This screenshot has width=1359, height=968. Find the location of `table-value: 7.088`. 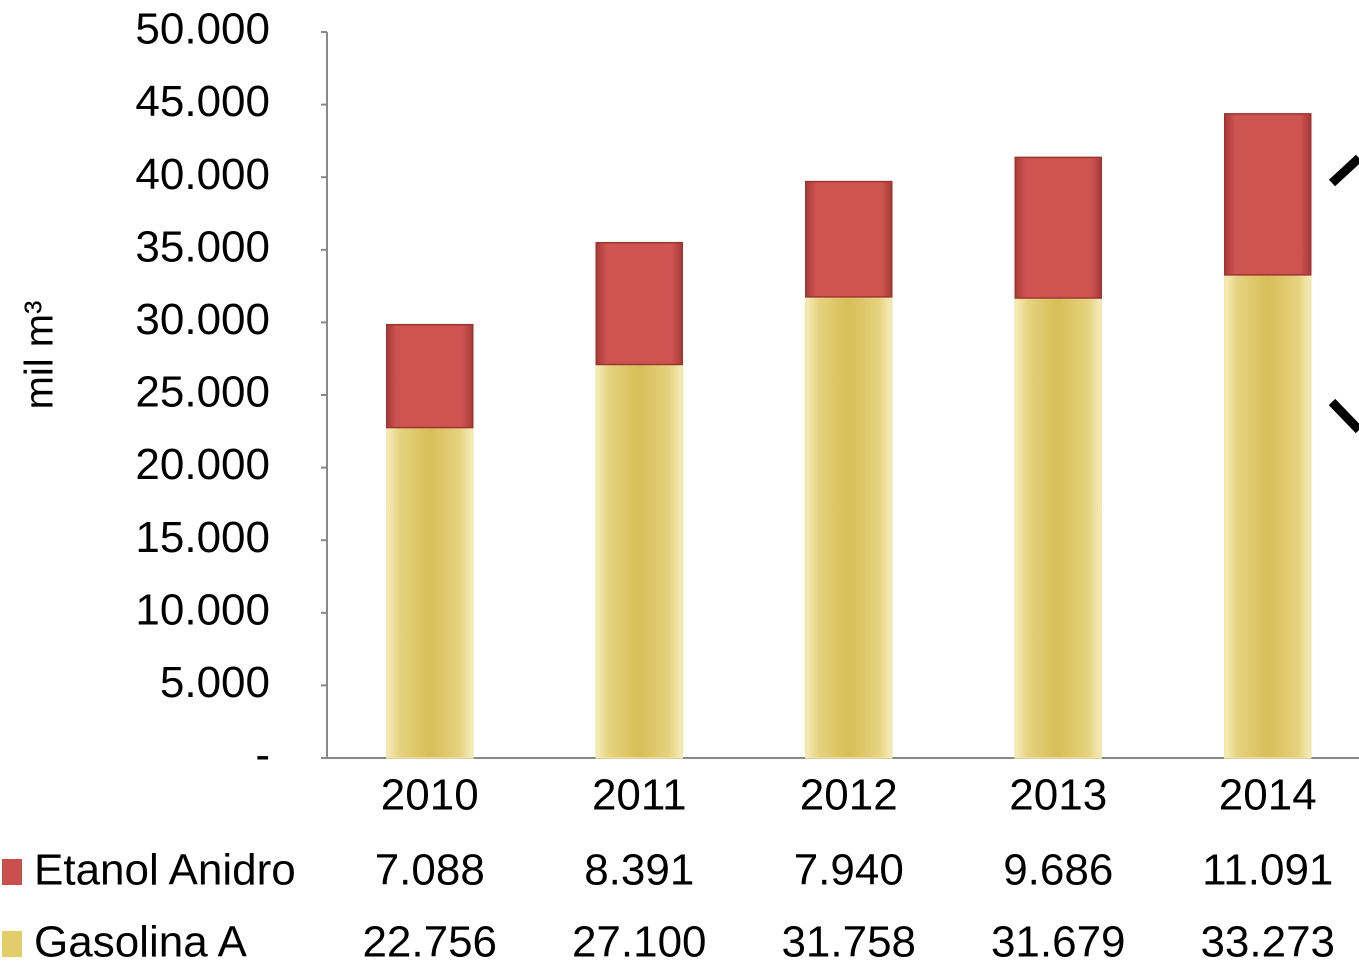

table-value: 7.088 is located at coordinates (430, 870).